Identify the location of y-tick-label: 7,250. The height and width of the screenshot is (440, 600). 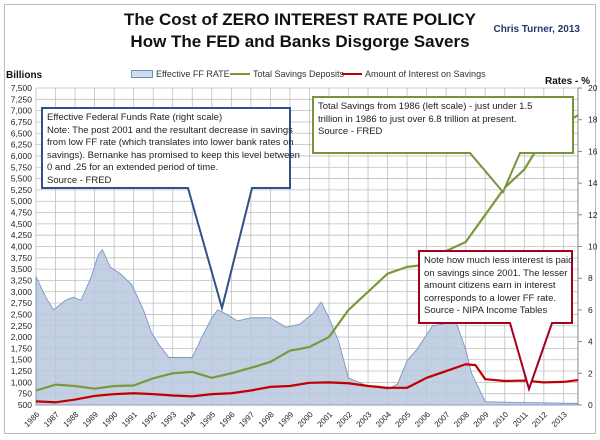
(22, 99).